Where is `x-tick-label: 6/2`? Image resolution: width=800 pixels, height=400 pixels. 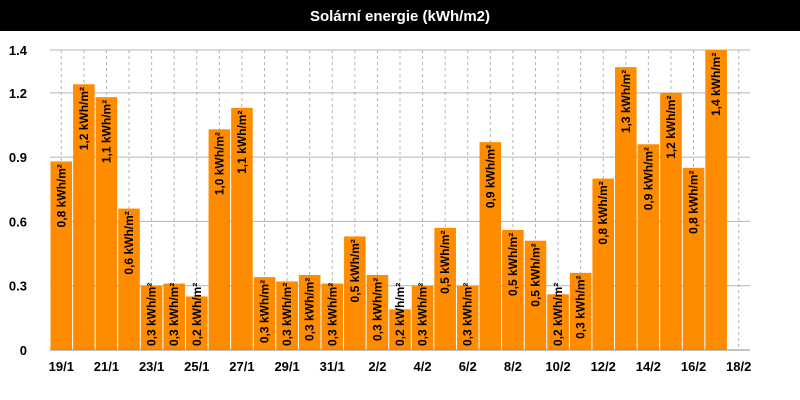 x-tick-label: 6/2 is located at coordinates (468, 366).